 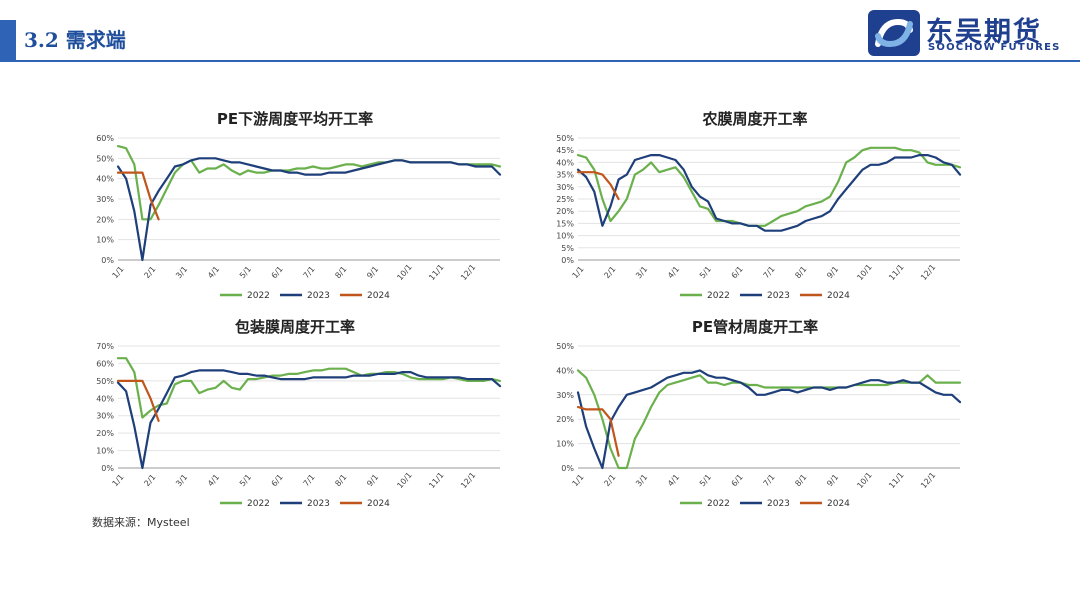 I want to click on y-tick-label: 70%, so click(x=105, y=346).